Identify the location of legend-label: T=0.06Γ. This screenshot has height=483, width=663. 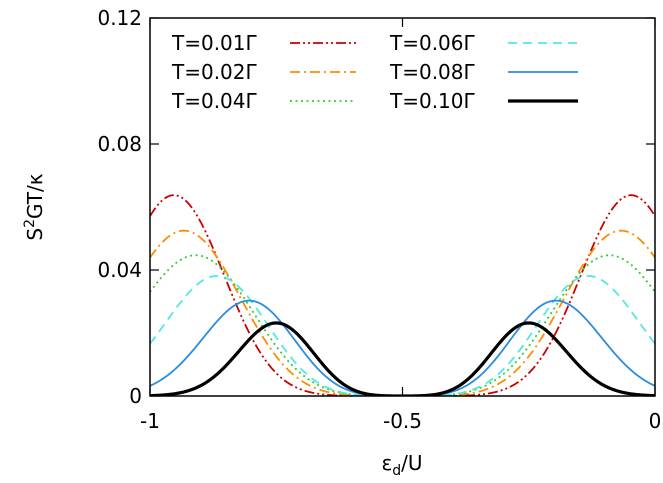
(432, 43).